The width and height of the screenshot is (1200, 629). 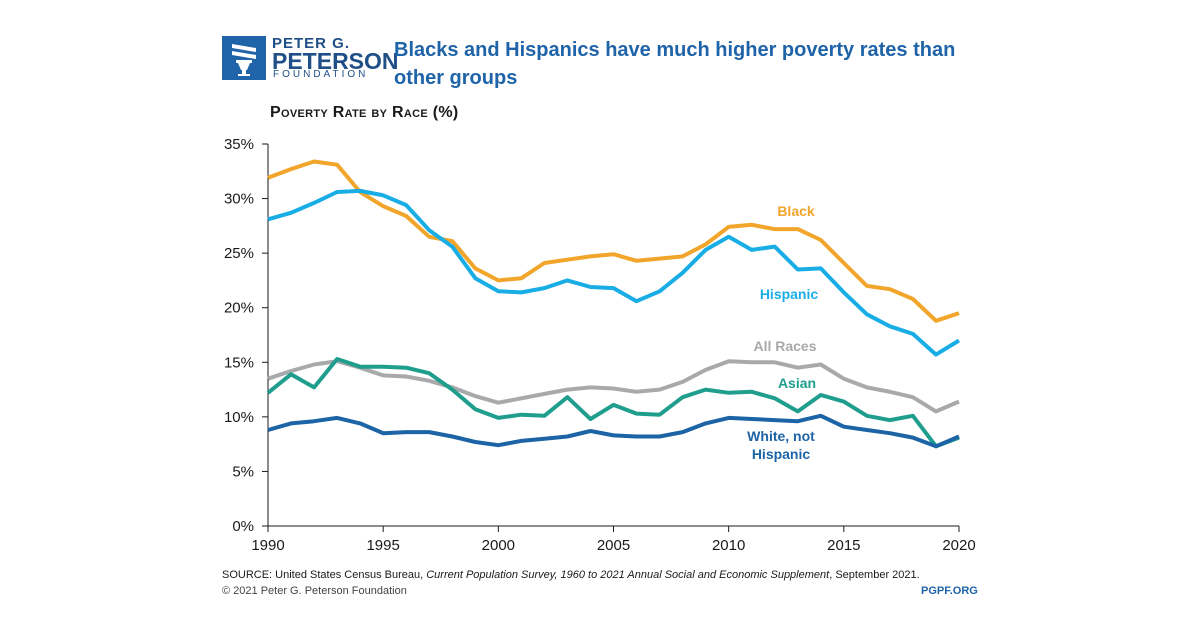 What do you see at coordinates (267, 545) in the screenshot?
I see `x-tick-label: 1990` at bounding box center [267, 545].